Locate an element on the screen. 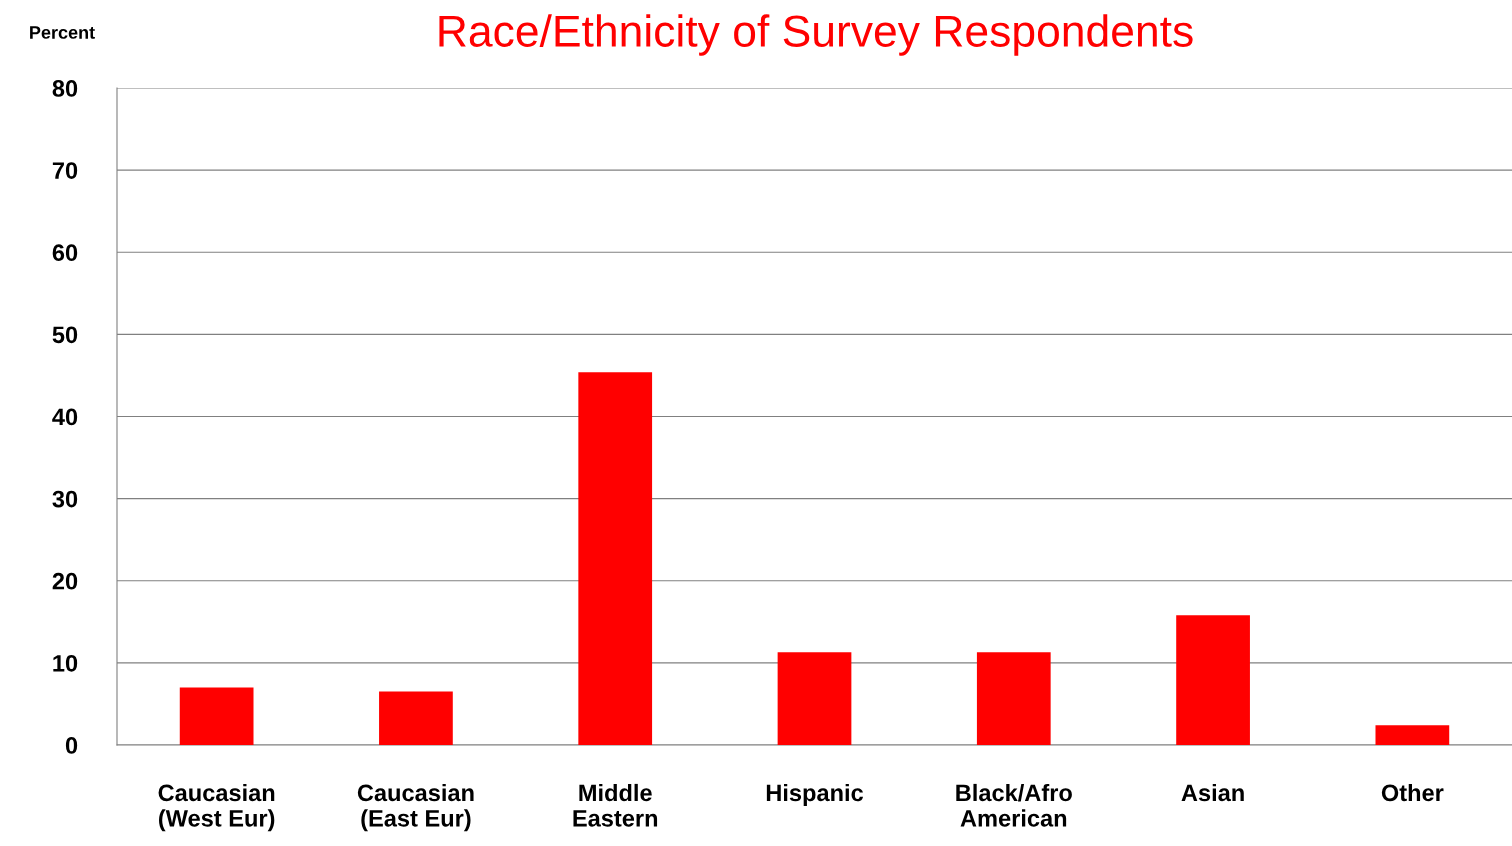 The width and height of the screenshot is (1512, 846). y-tick-label: 40 is located at coordinates (65, 417).